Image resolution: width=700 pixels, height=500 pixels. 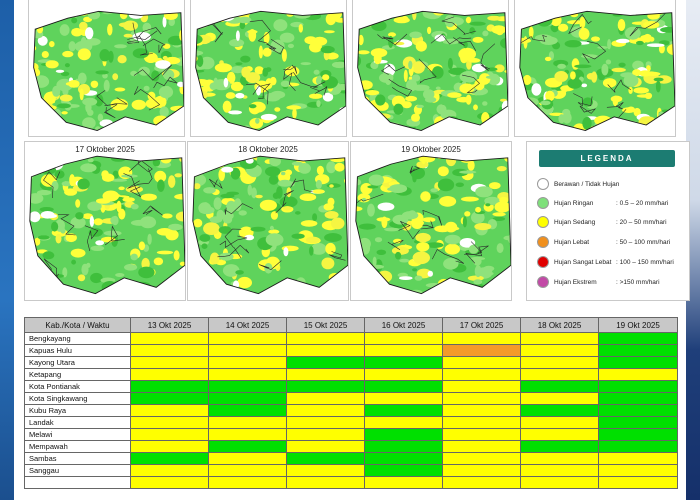 I want to click on corner-header: Kab./Kota / Waktu, so click(x=77, y=325).